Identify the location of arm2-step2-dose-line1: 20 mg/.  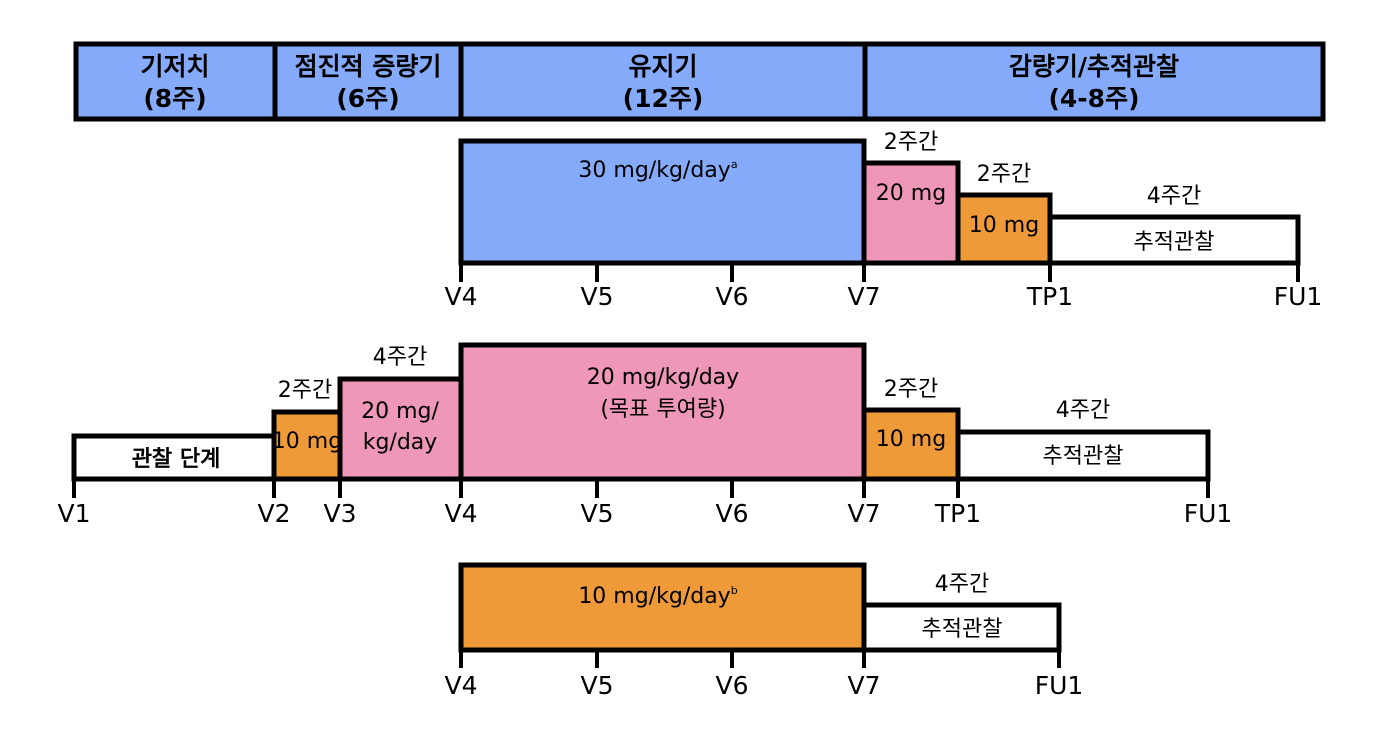
(400, 411).